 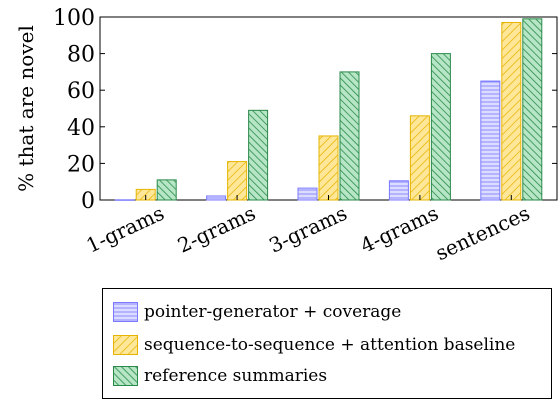 I want to click on y-tick-label: 40, so click(x=81, y=128).